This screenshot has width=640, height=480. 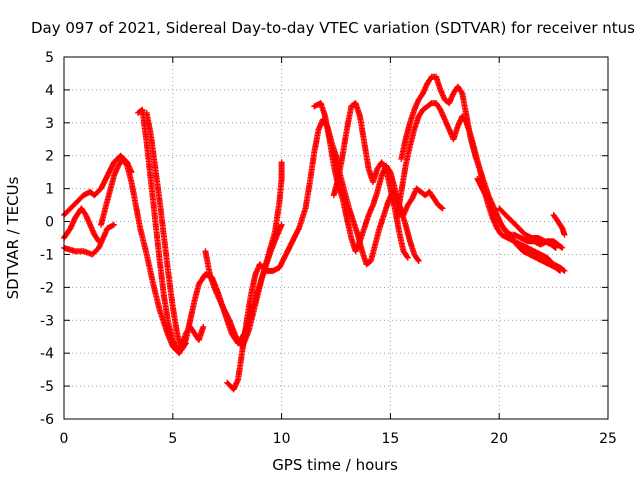 I want to click on x-tick-label: 5, so click(x=172, y=439).